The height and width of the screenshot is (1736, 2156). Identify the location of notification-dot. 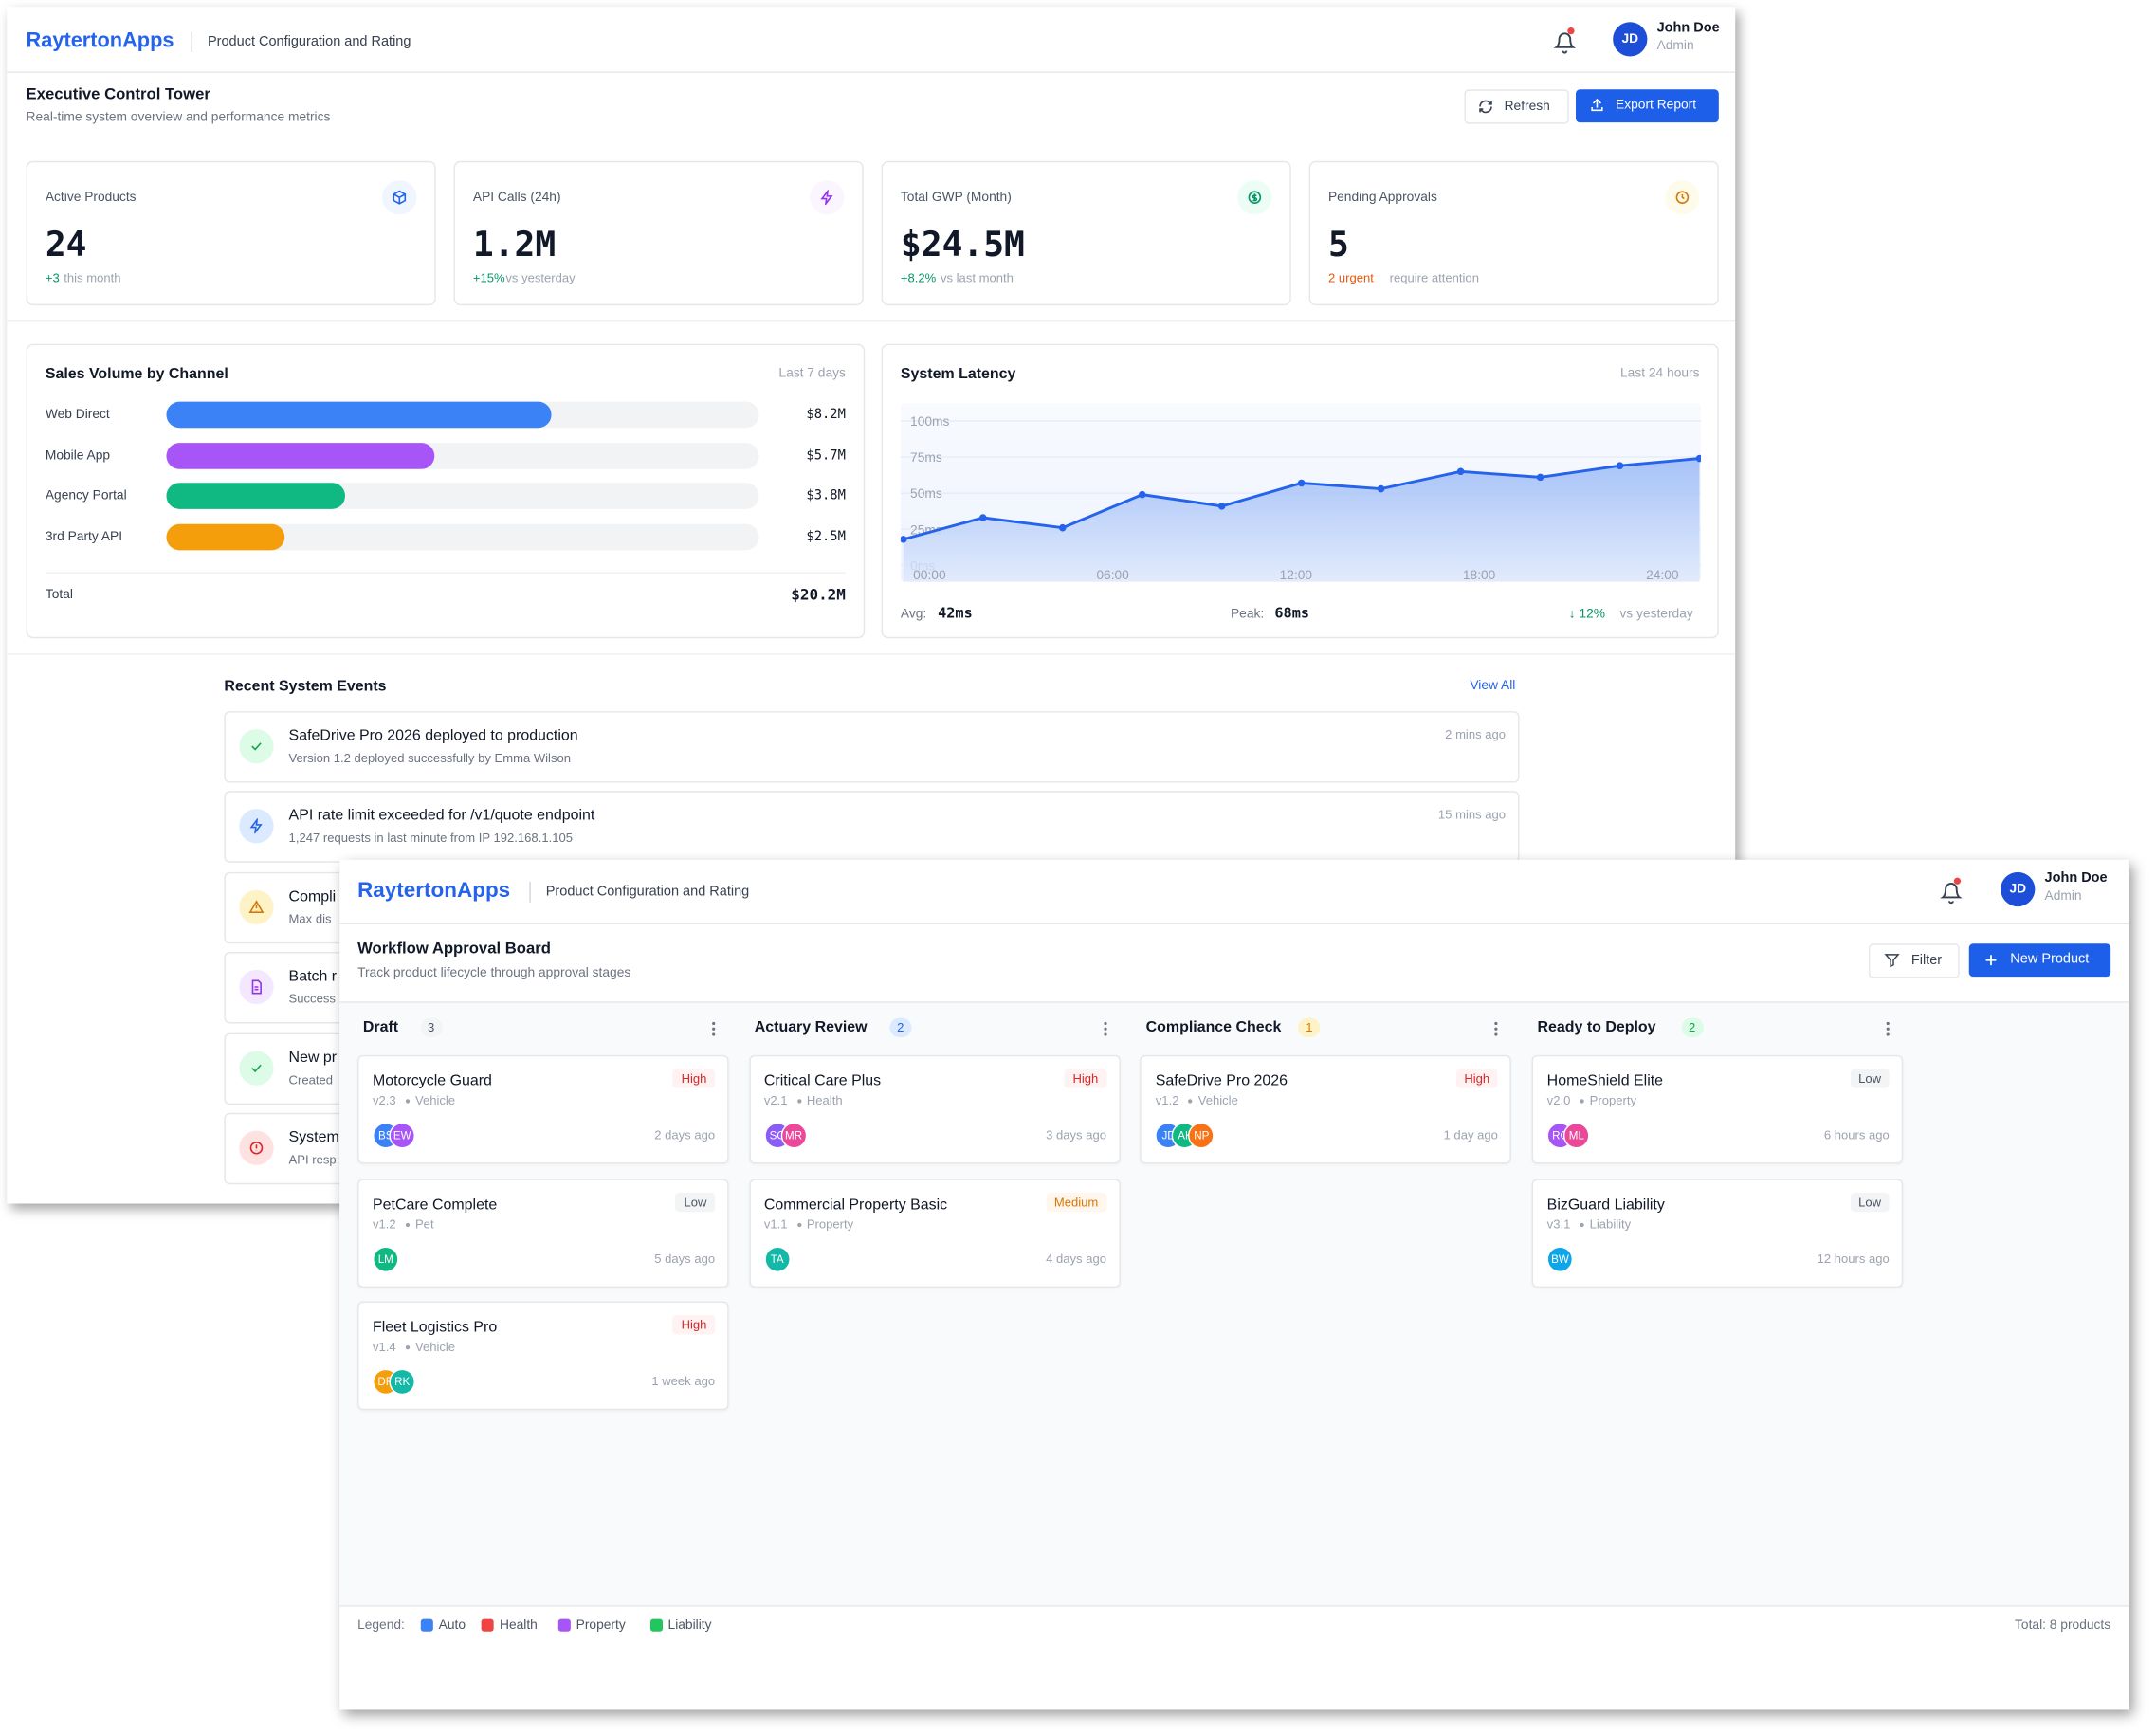
(1958, 881).